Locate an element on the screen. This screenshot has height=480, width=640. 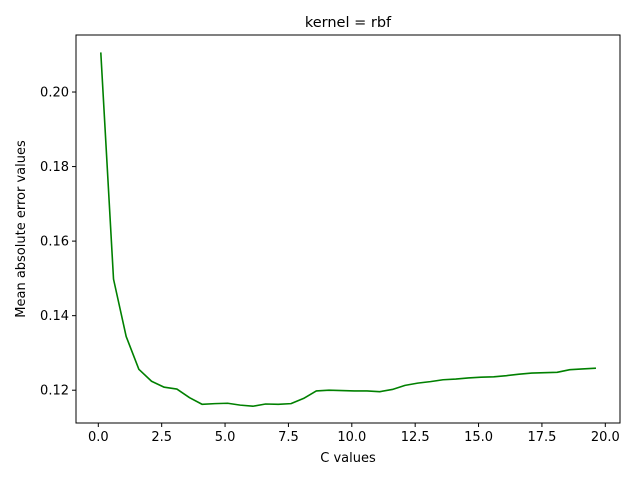
x-axis: 0.0 2.5 5.0 7.5 10.0 12.5 15.0 17.5 20.0 is located at coordinates (354, 434).